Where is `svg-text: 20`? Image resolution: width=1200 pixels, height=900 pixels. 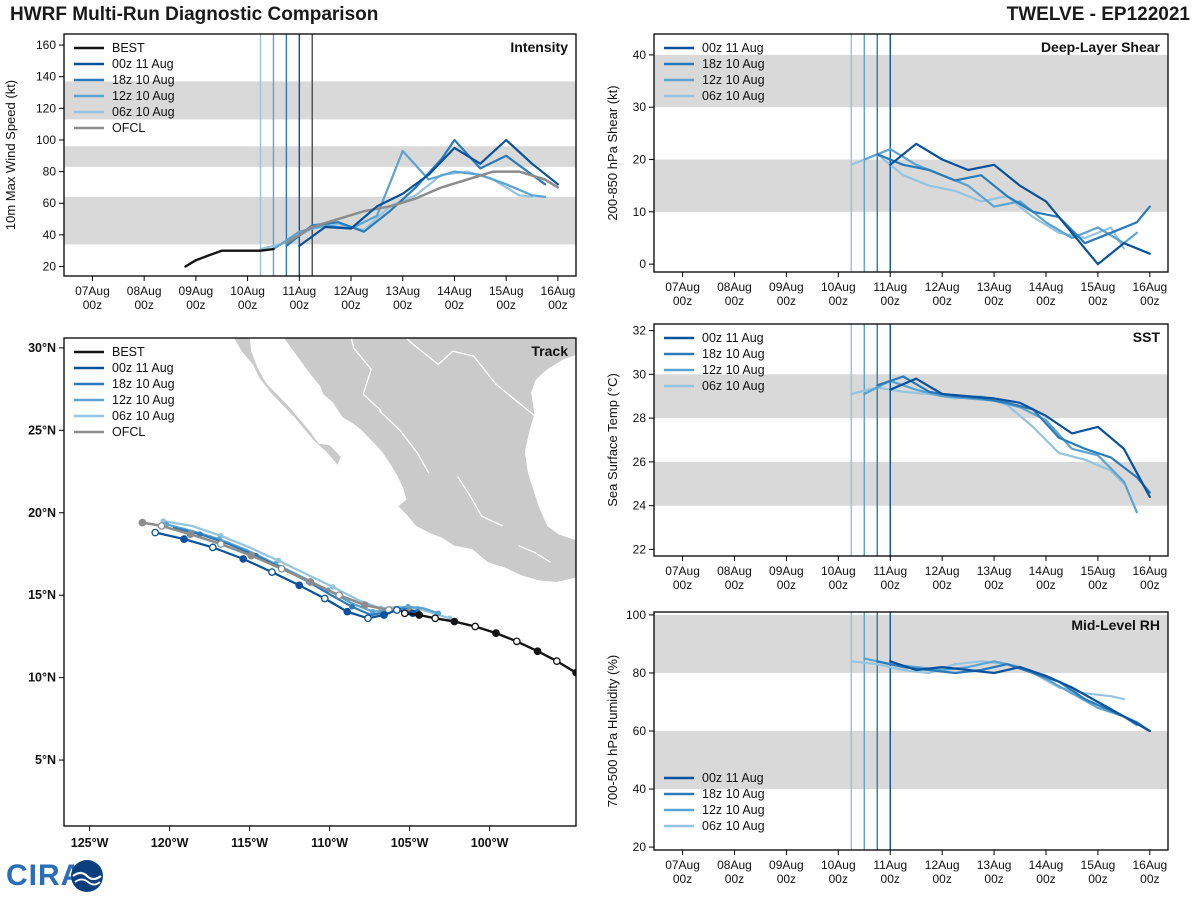 svg-text: 20 is located at coordinates (640, 847).